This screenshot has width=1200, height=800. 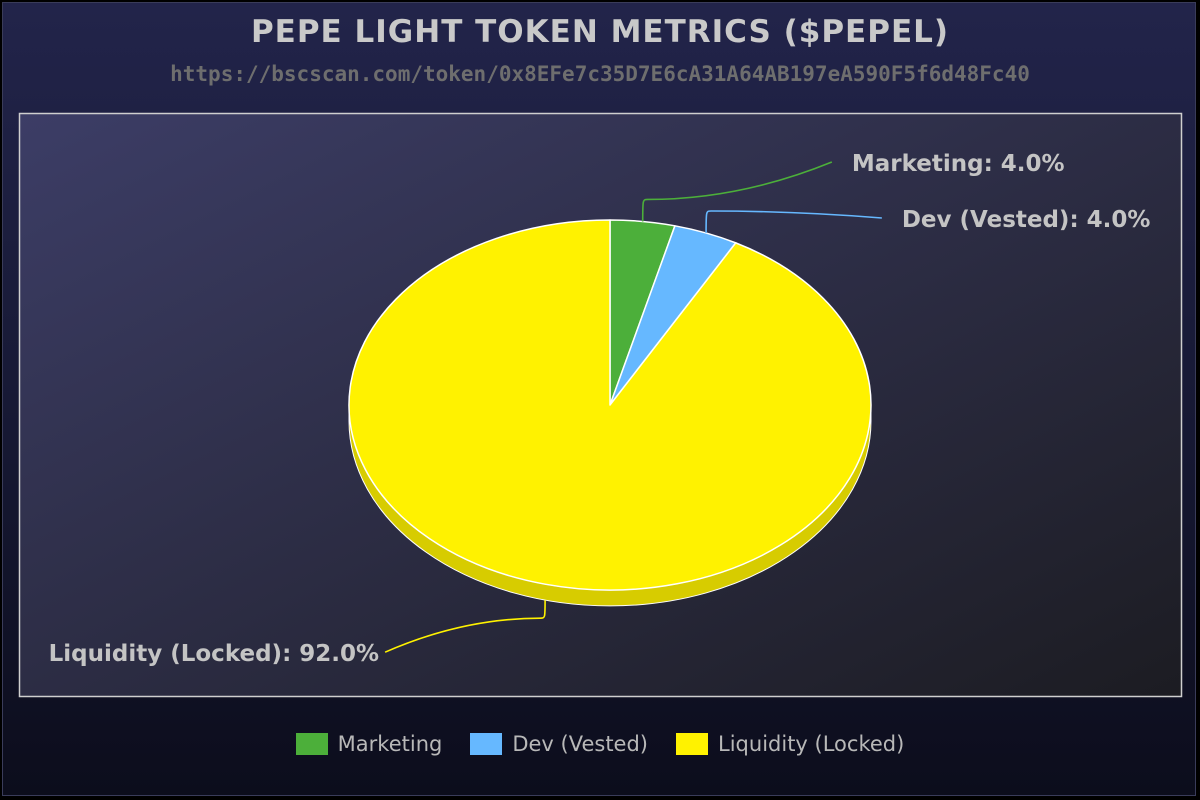 What do you see at coordinates (214, 654) in the screenshot?
I see `data-label-liquidity-locked: Liquidity (Locked): 92.0%` at bounding box center [214, 654].